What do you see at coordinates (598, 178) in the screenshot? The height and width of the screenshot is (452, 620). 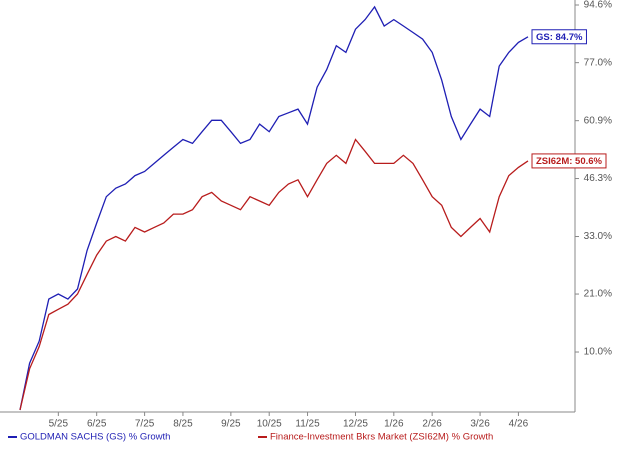 I see `y-tick-label: 46.3%` at bounding box center [598, 178].